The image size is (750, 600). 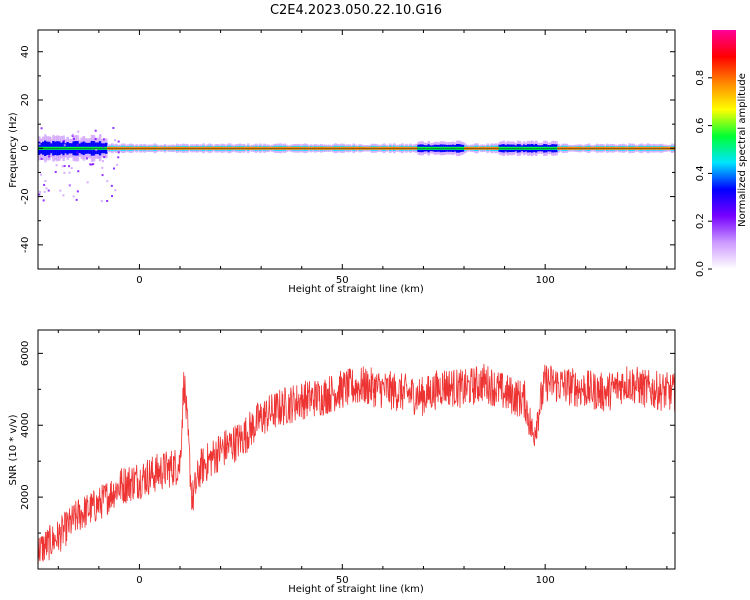 What do you see at coordinates (139, 580) in the screenshot?
I see `snr-x-tick-label: 0` at bounding box center [139, 580].